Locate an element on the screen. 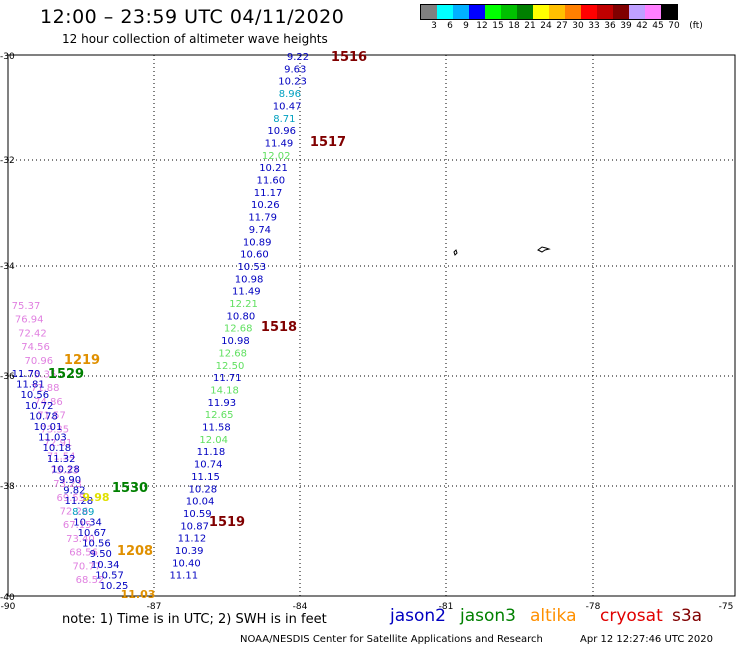 This screenshot has width=740, height=650. legend-label: 70 is located at coordinates (674, 26).